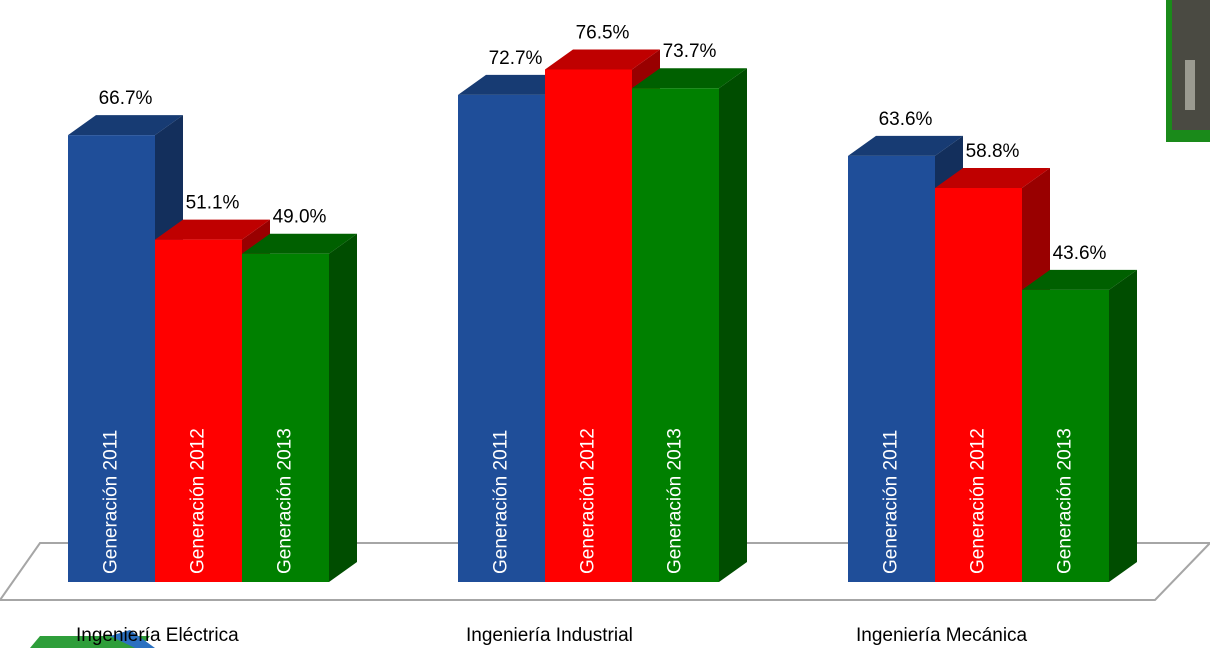 The width and height of the screenshot is (1210, 648). Describe the element at coordinates (126, 98) in the screenshot. I see `value-label: 66.7%` at that location.